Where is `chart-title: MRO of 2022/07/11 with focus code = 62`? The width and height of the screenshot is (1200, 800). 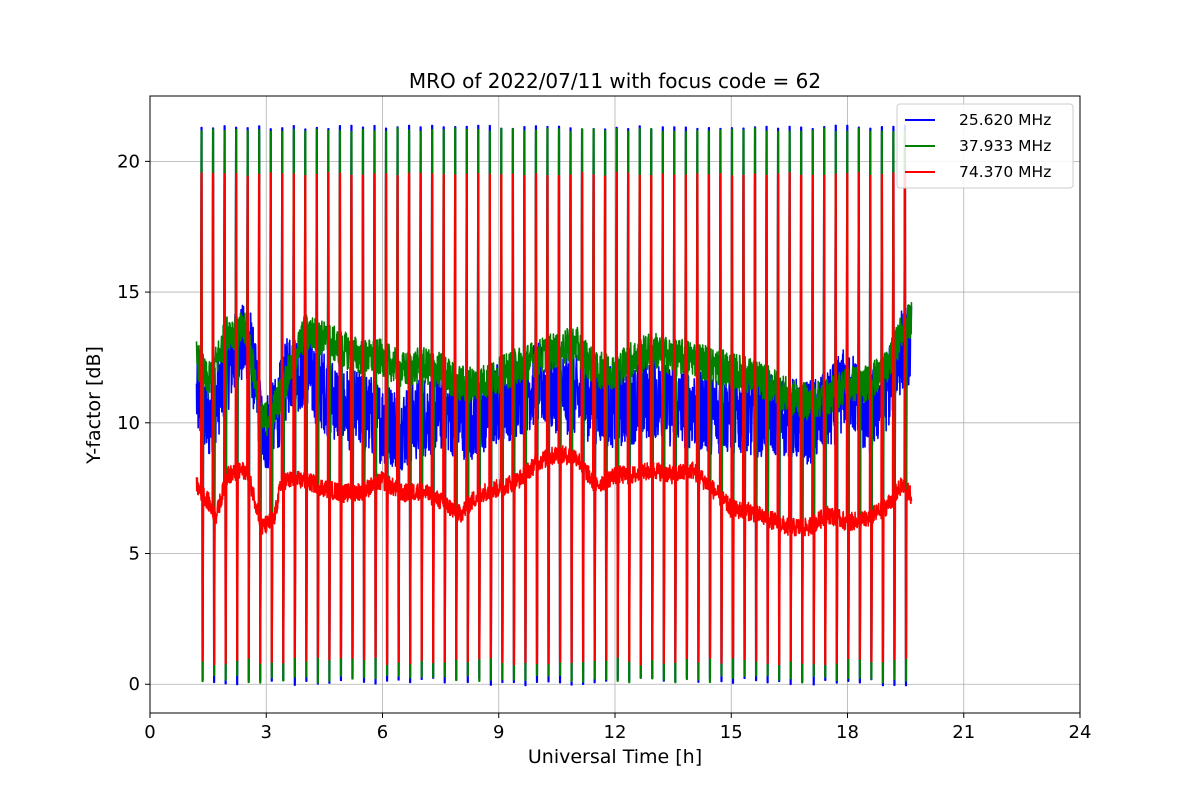
chart-title: MRO of 2022/07/11 with focus code = 62 is located at coordinates (615, 81).